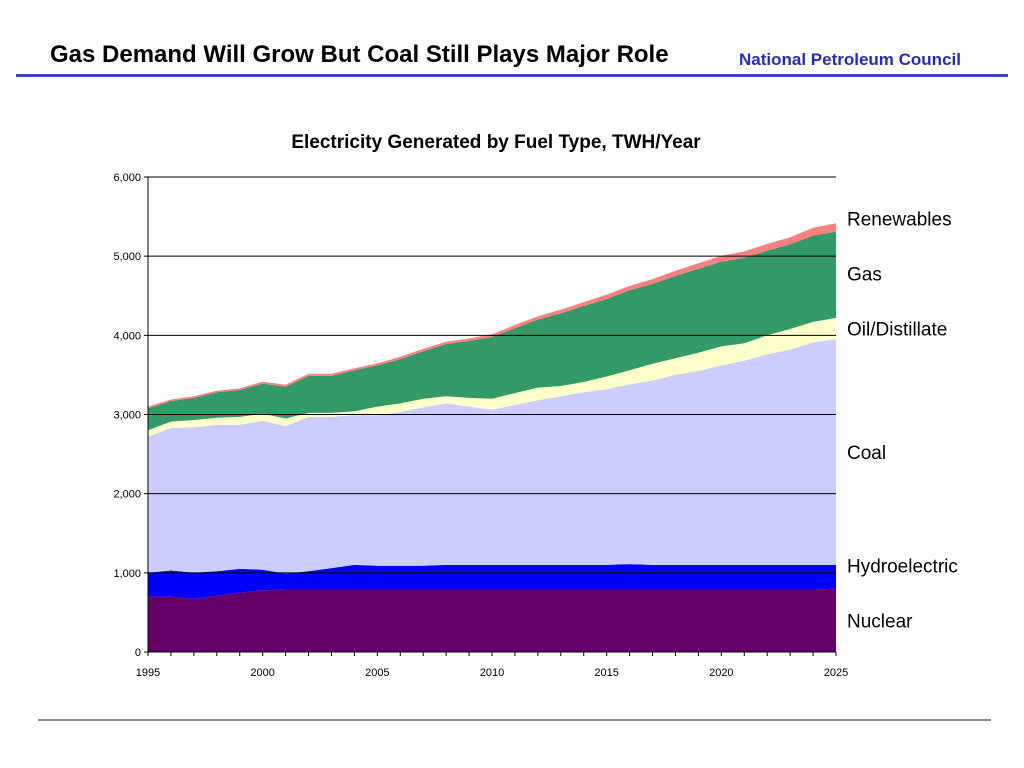 This screenshot has height=768, width=1024. I want to click on series-label-gas: Gas, so click(864, 275).